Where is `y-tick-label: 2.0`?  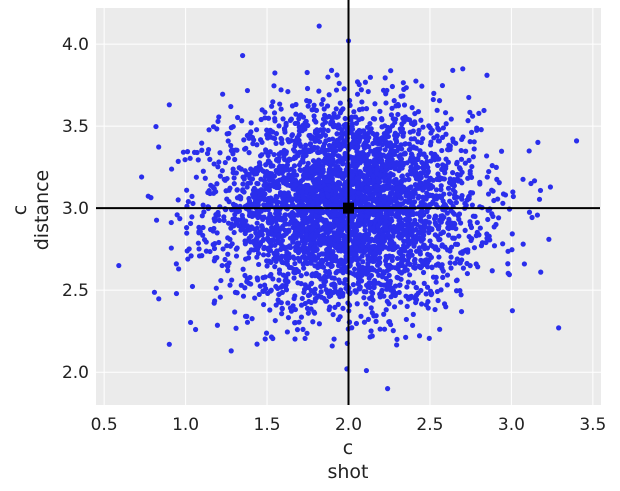 y-tick-label: 2.0 is located at coordinates (75, 373).